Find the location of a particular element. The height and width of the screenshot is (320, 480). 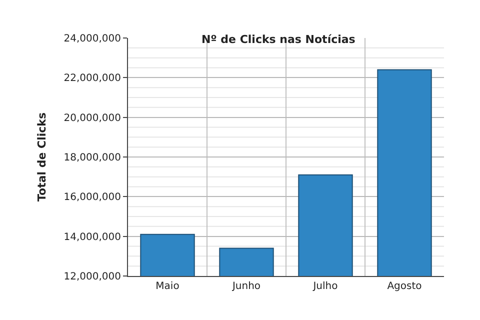

chart-title: Nº de Clicks nas Notícias is located at coordinates (278, 39).